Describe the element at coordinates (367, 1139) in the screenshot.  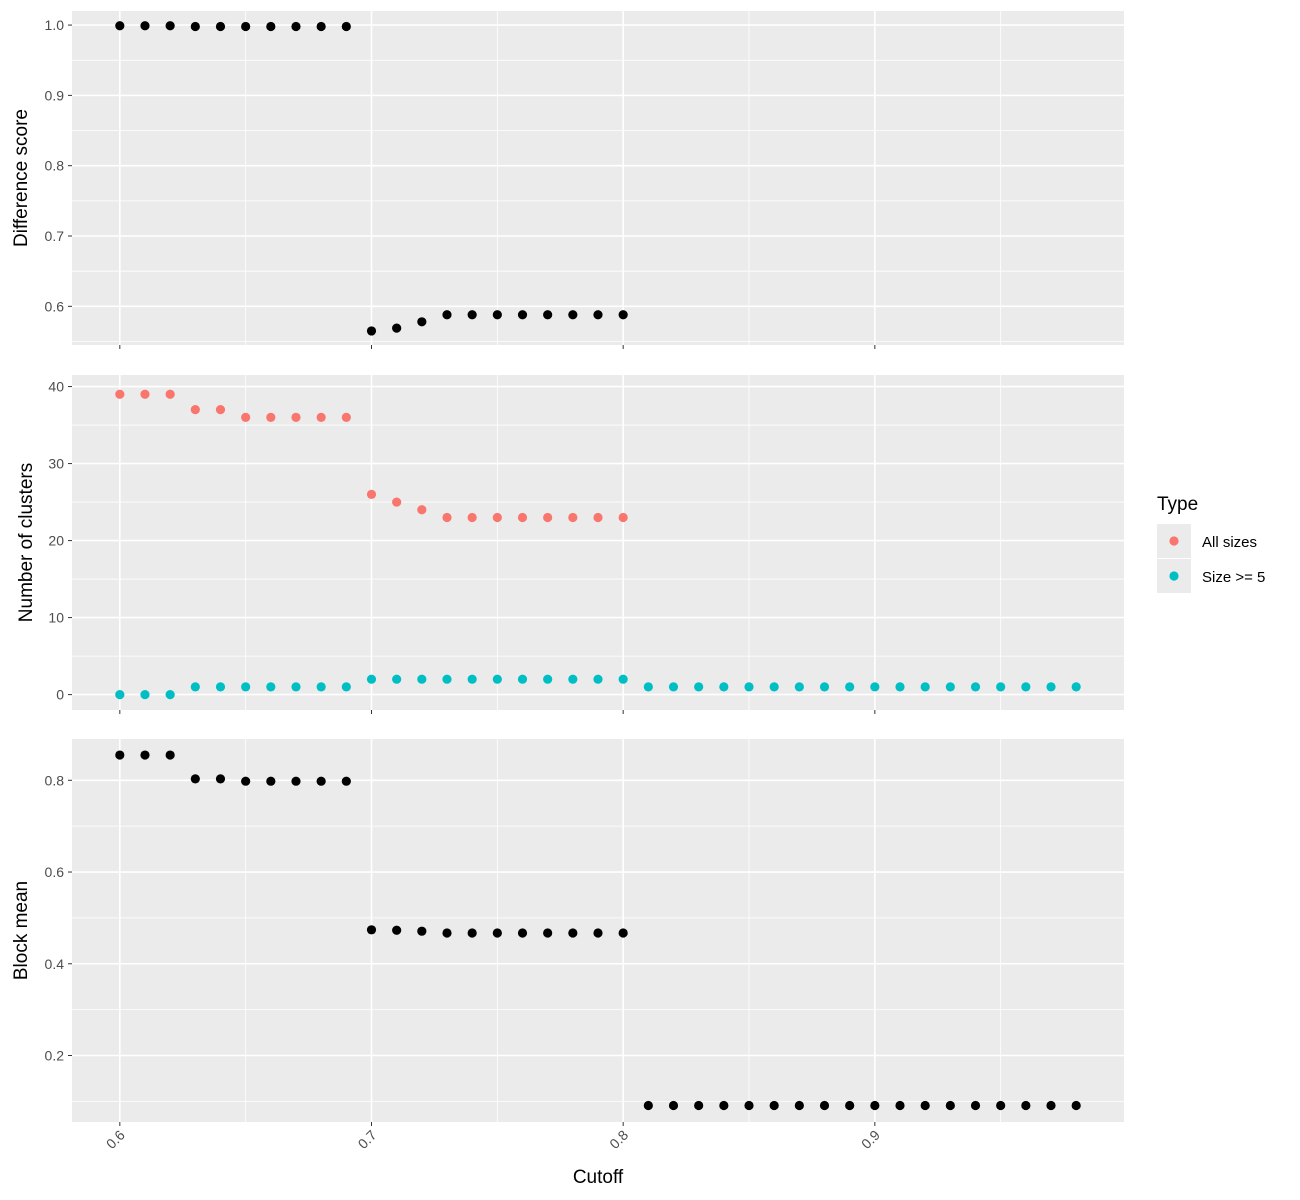
I see `x-tick-label: 0.7` at that location.